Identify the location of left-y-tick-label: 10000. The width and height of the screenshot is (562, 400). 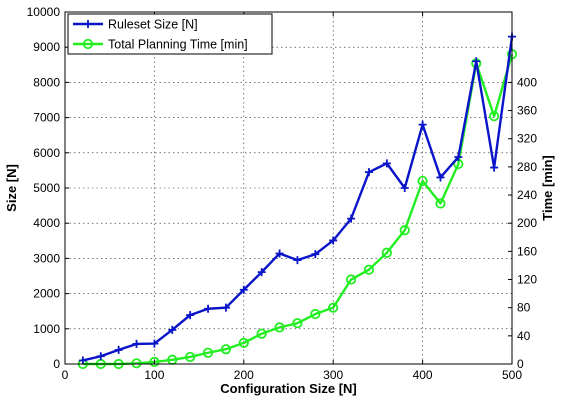
(44, 12).